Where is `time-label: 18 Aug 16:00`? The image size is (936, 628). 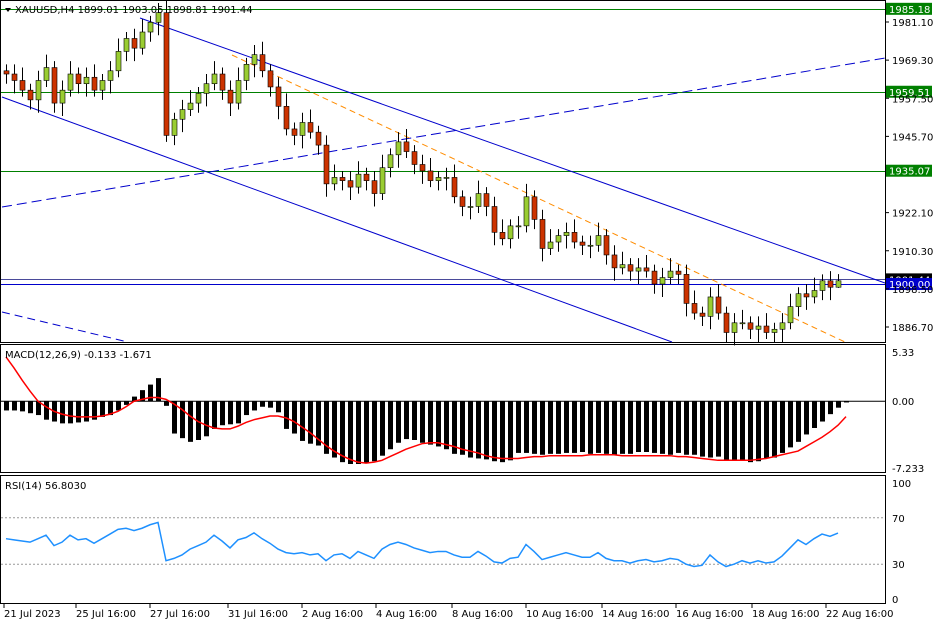
time-label: 18 Aug 16:00 is located at coordinates (785, 614).